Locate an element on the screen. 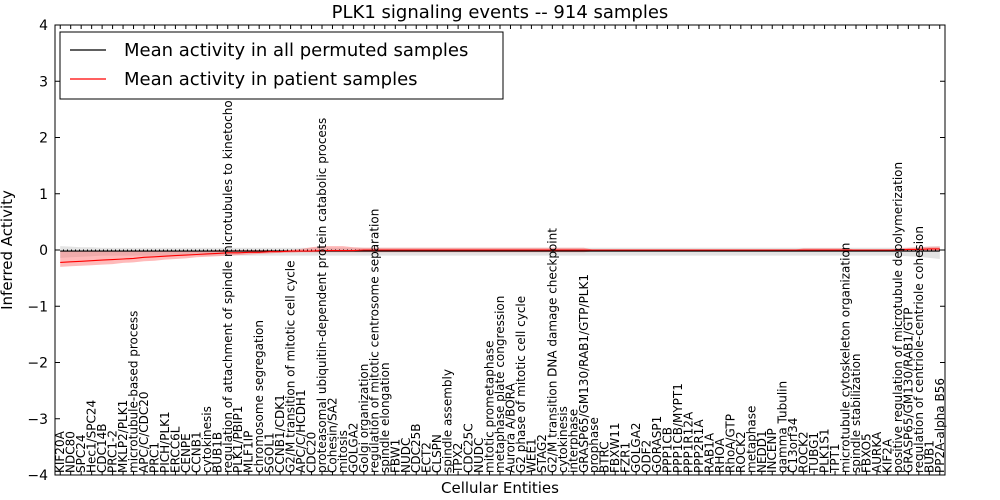 This screenshot has height=500, width=1000. x-tick-label: CDC25B is located at coordinates (416, 449).